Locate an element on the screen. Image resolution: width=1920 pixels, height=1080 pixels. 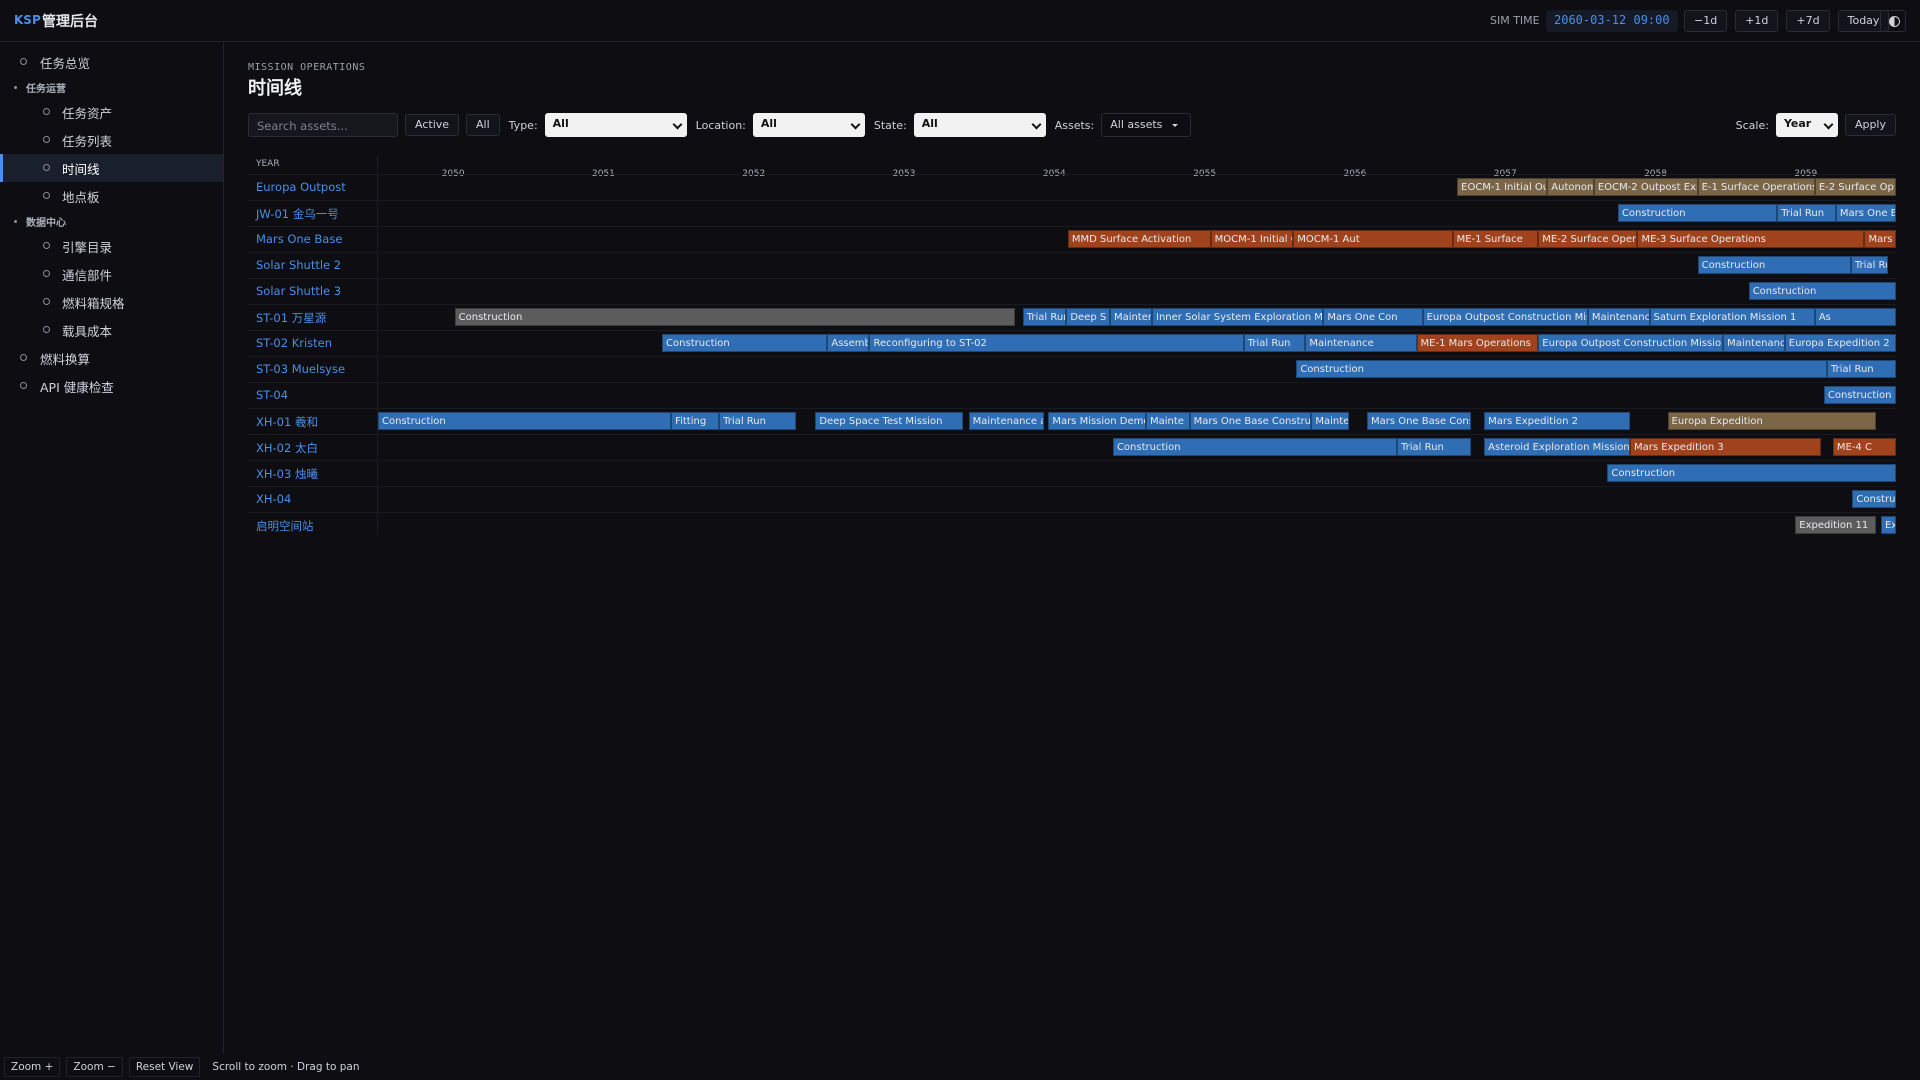
asset-name: Solar Shuttle 3 is located at coordinates (299, 291).